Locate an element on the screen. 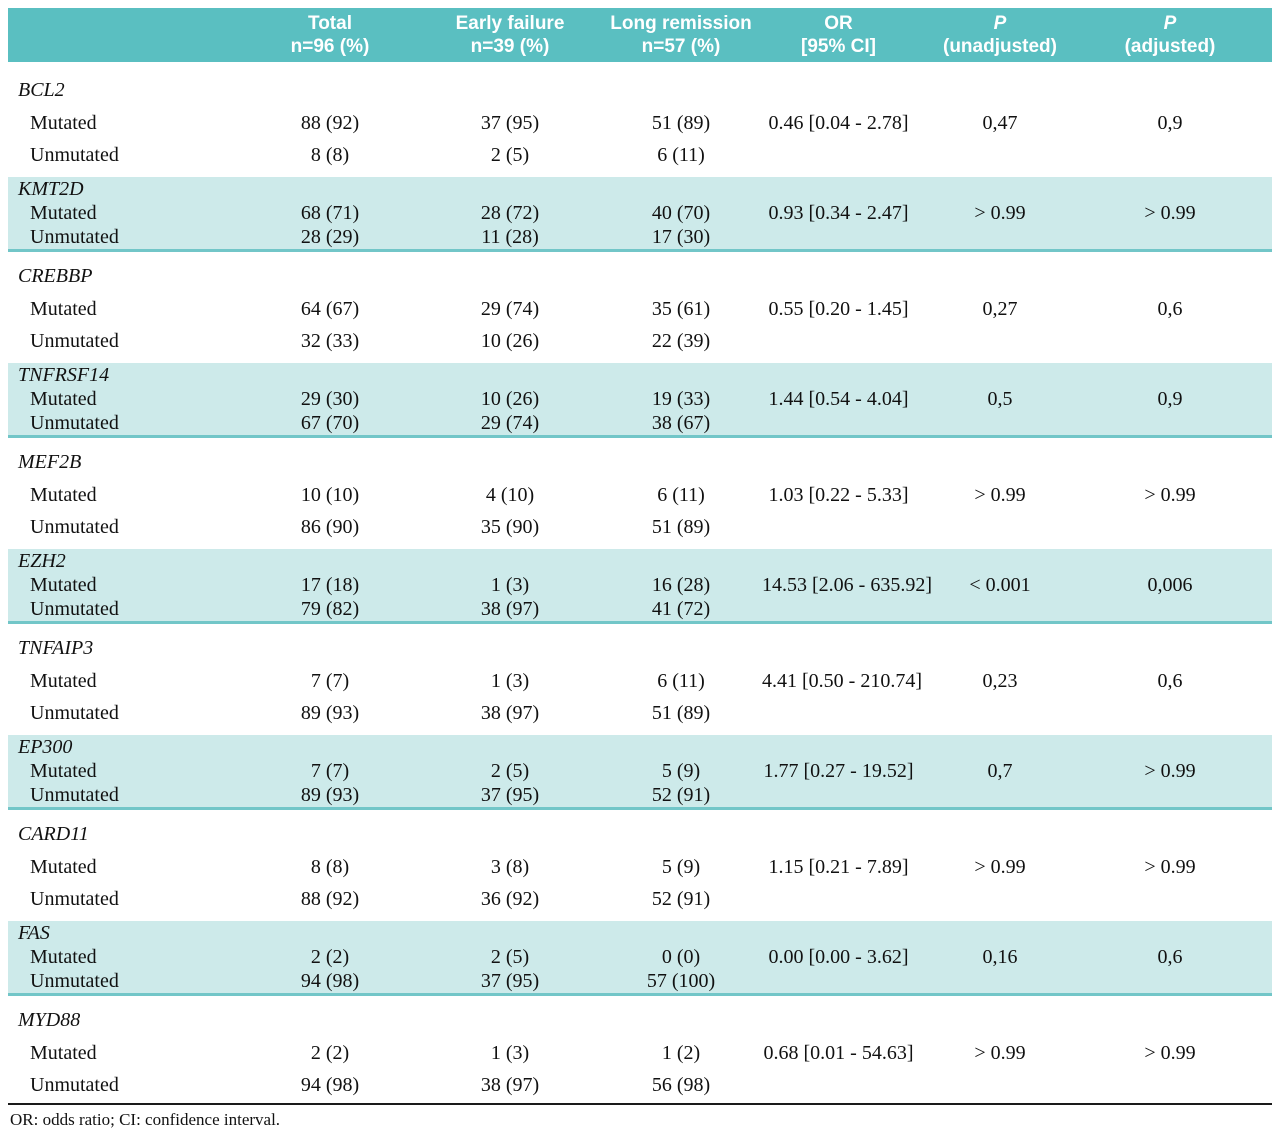 This screenshot has width=1280, height=1137. gene-name-row: CREBBP is located at coordinates (640, 276).